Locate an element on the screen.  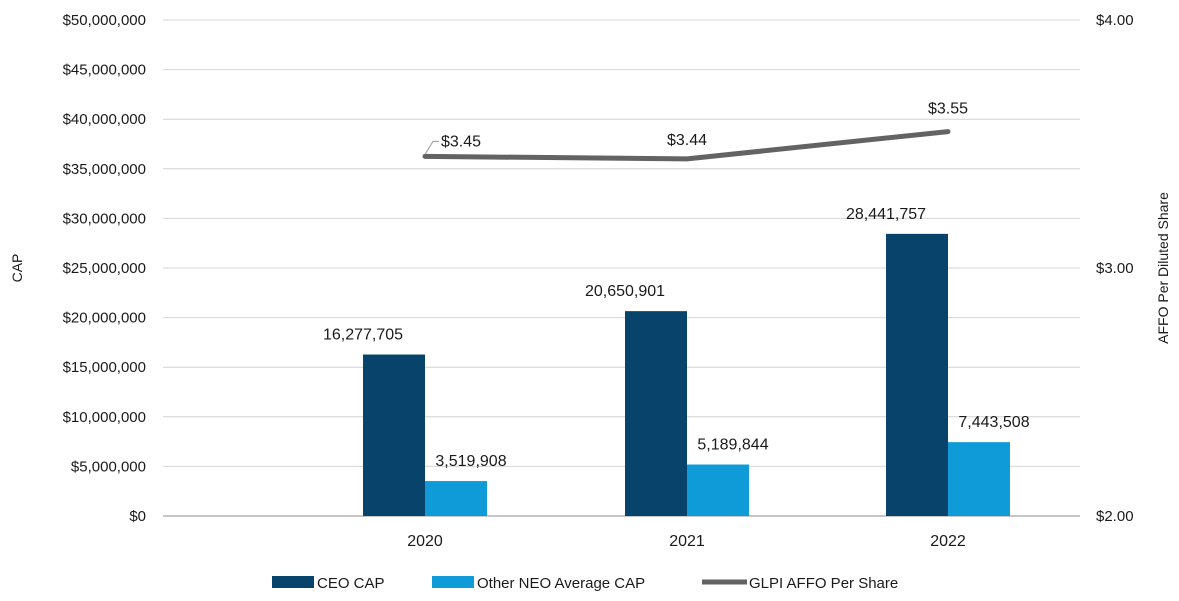
y2-tick-label: $4.00 is located at coordinates (1115, 20).